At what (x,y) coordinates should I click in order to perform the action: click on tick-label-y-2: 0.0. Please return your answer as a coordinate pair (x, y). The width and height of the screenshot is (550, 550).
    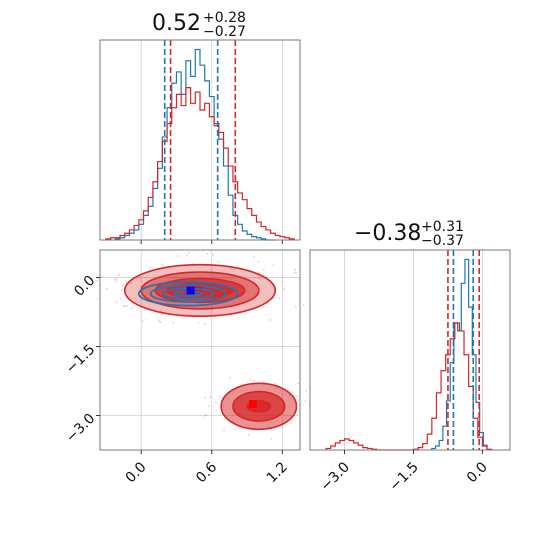
    Looking at the image, I should click on (477, 472).